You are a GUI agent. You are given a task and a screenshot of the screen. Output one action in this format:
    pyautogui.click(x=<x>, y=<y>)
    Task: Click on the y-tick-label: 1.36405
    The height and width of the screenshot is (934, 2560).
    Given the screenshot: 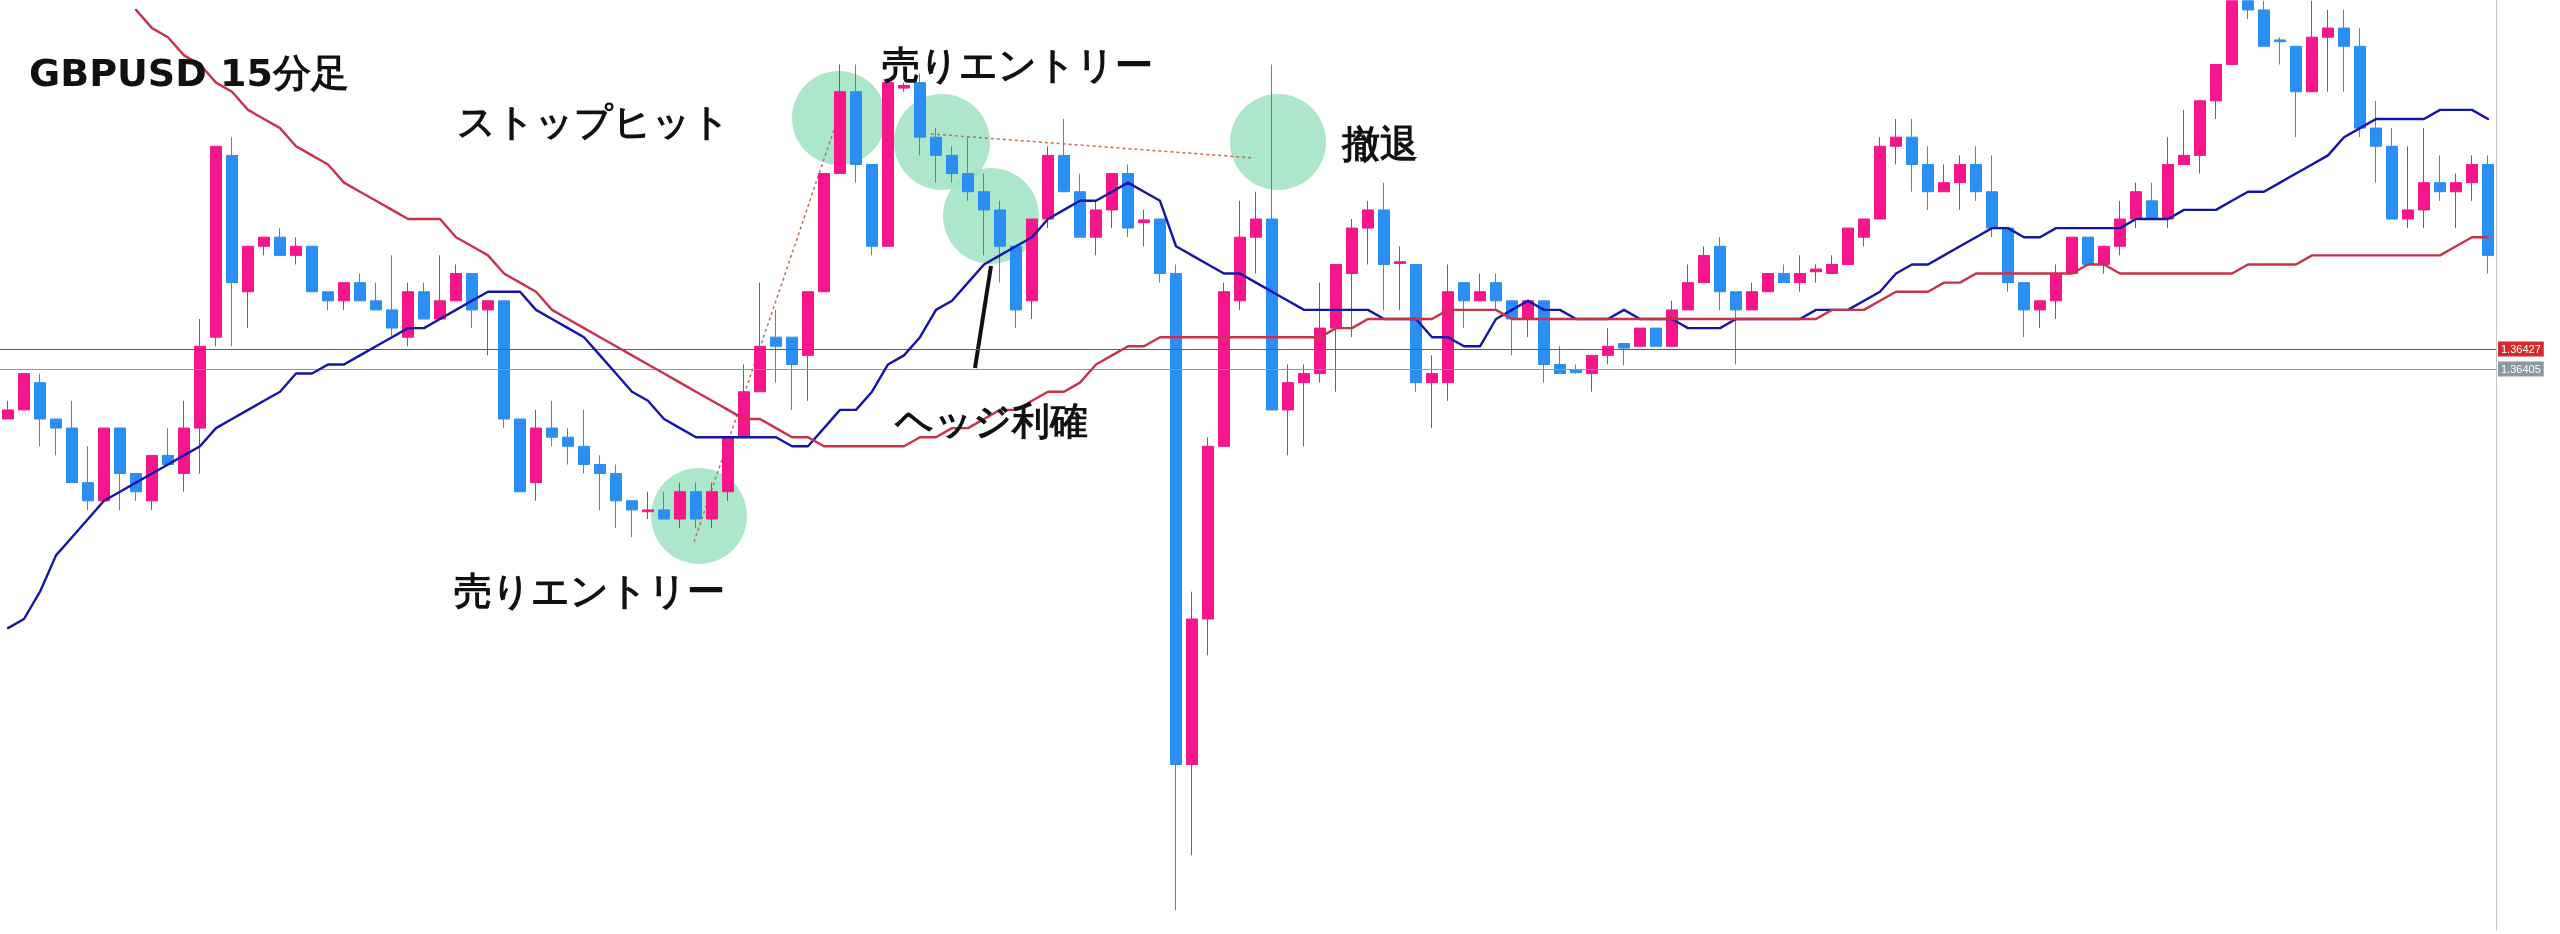 What is the action you would take?
    pyautogui.click(x=2521, y=369)
    